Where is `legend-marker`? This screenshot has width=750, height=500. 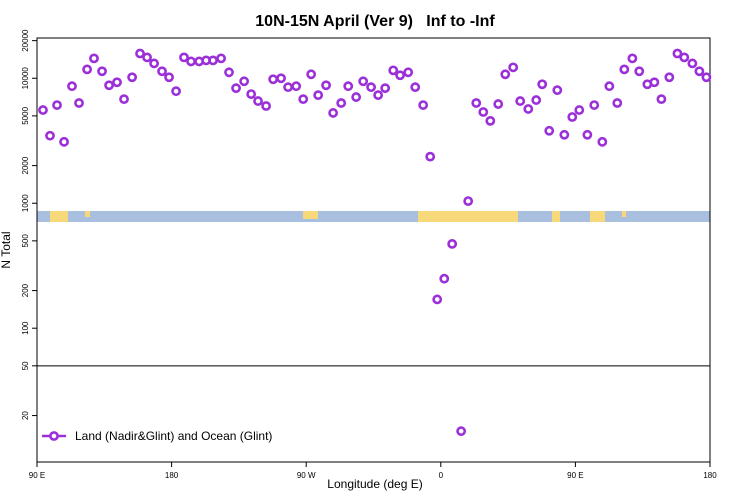
legend-marker is located at coordinates (54, 436).